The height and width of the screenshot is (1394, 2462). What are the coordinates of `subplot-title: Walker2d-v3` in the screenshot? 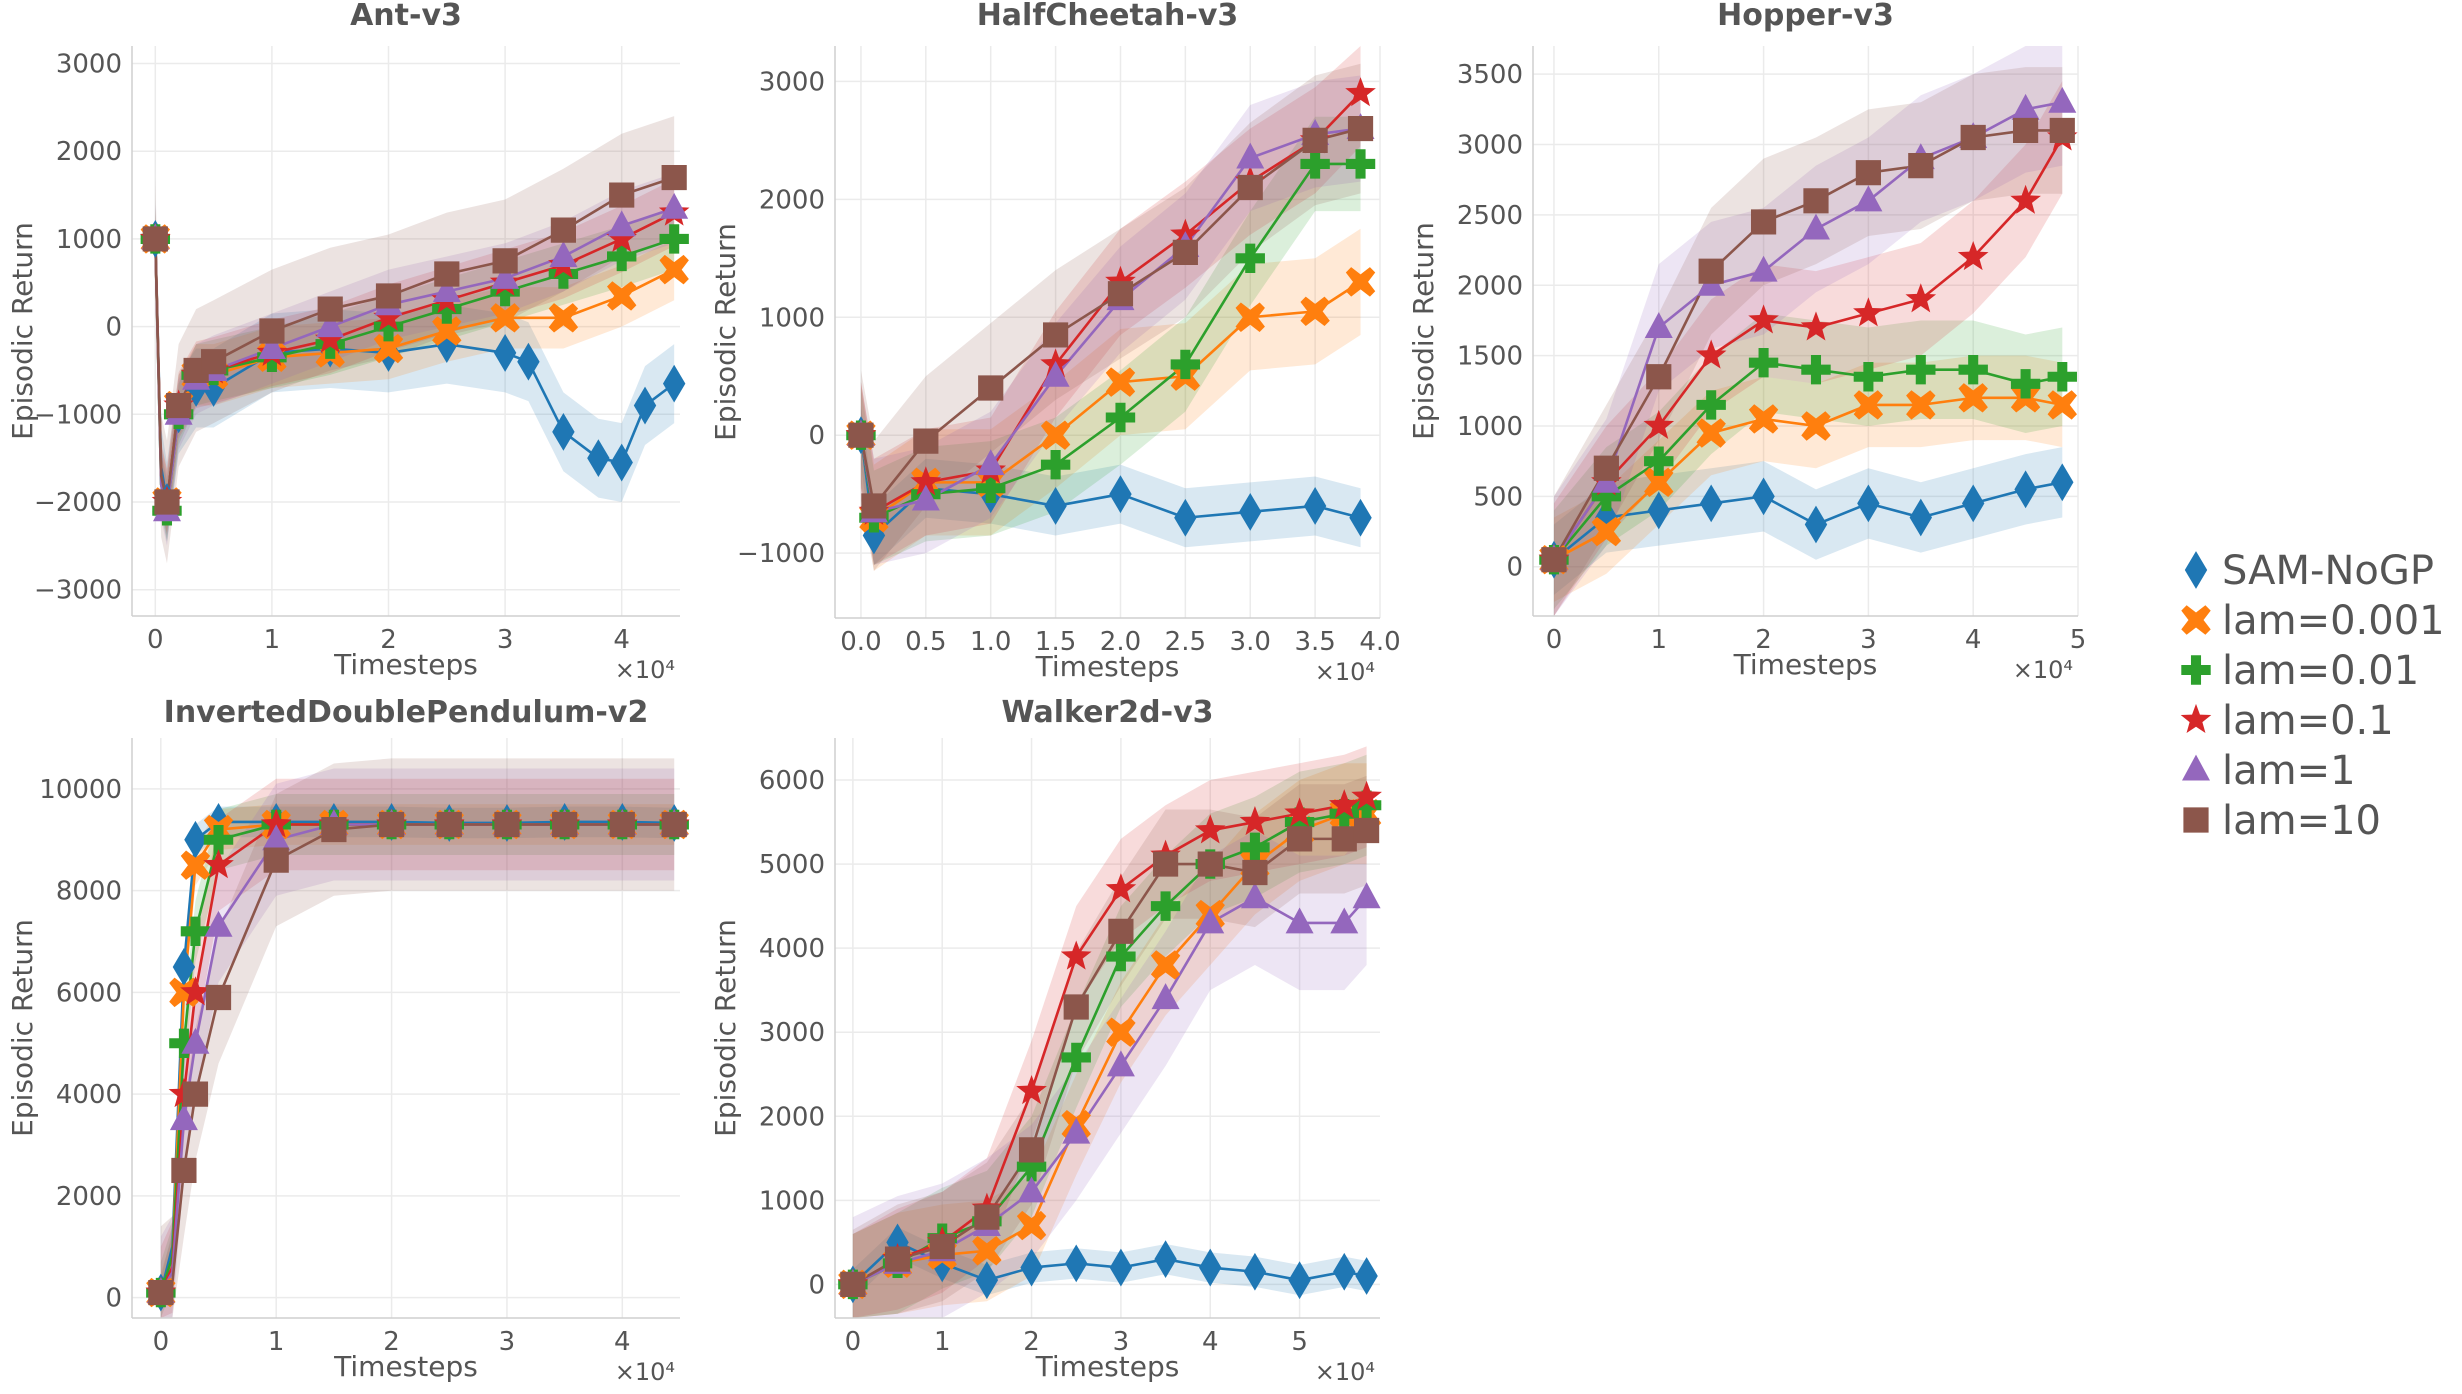 It's located at (1107, 712).